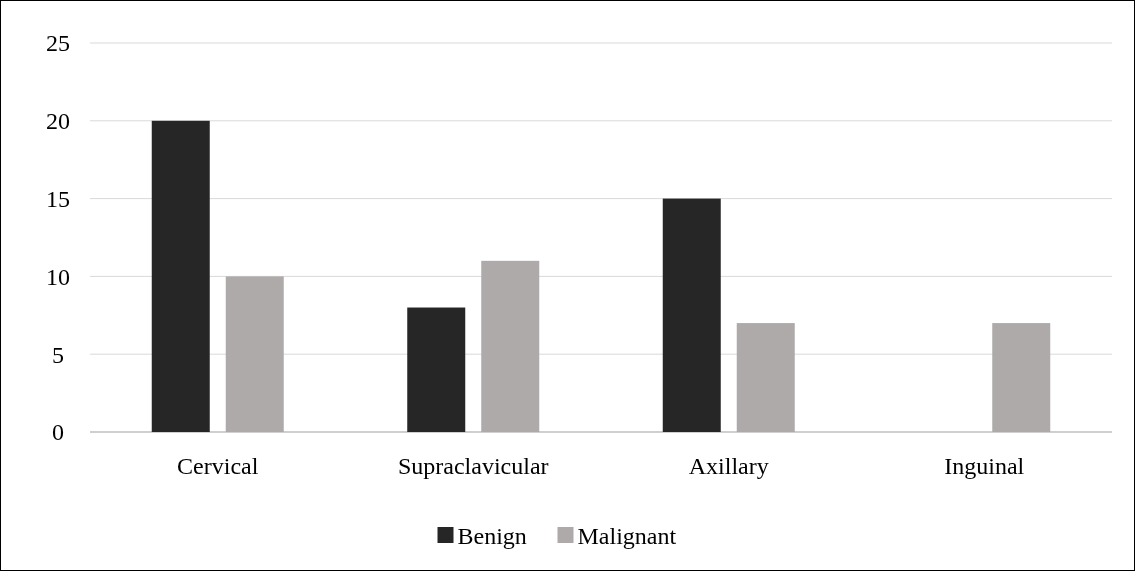 Image resolution: width=1135 pixels, height=571 pixels. I want to click on x-tick-label: Supraclavicular, so click(473, 466).